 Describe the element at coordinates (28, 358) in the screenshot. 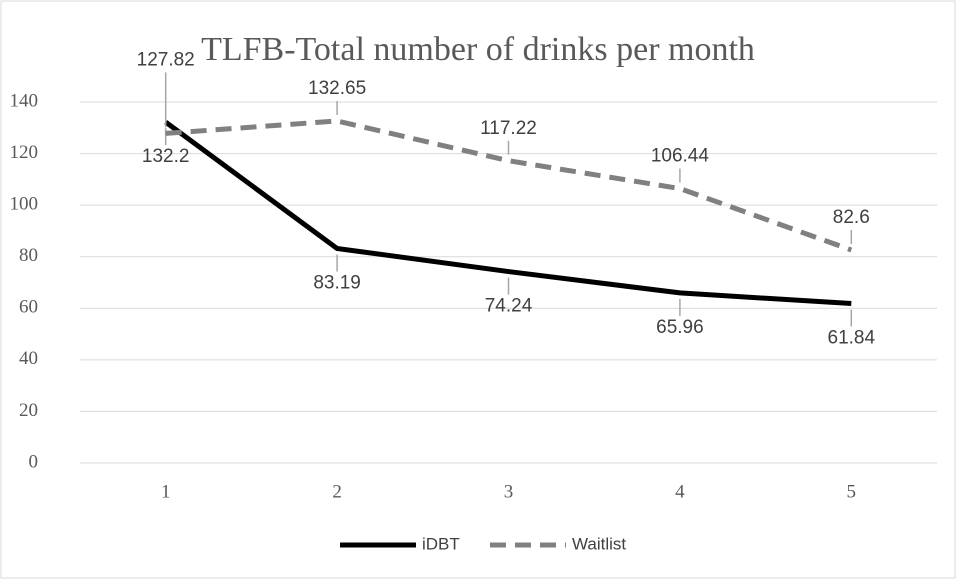

I see `y-tick-label: 40` at that location.